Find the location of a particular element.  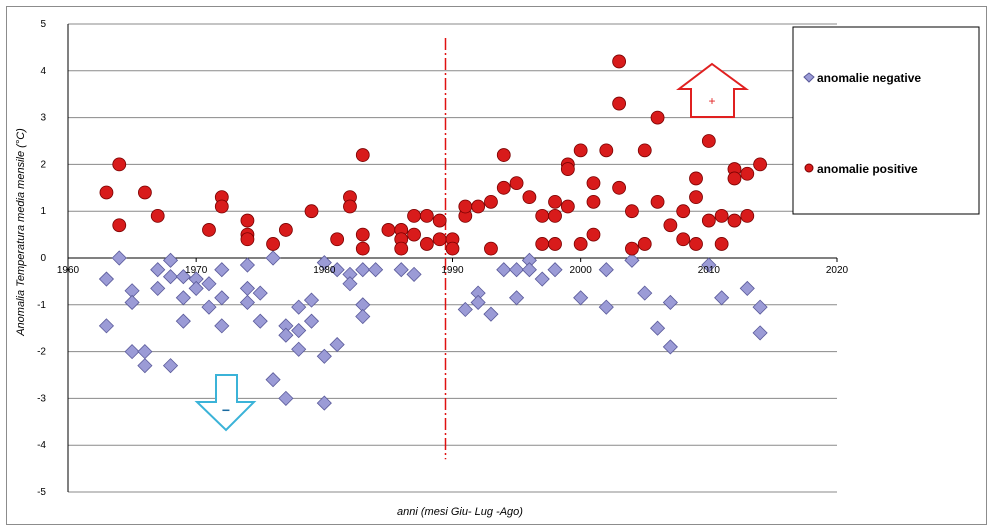

legend: anomalie negative anomalie positive is located at coordinates (886, 120).